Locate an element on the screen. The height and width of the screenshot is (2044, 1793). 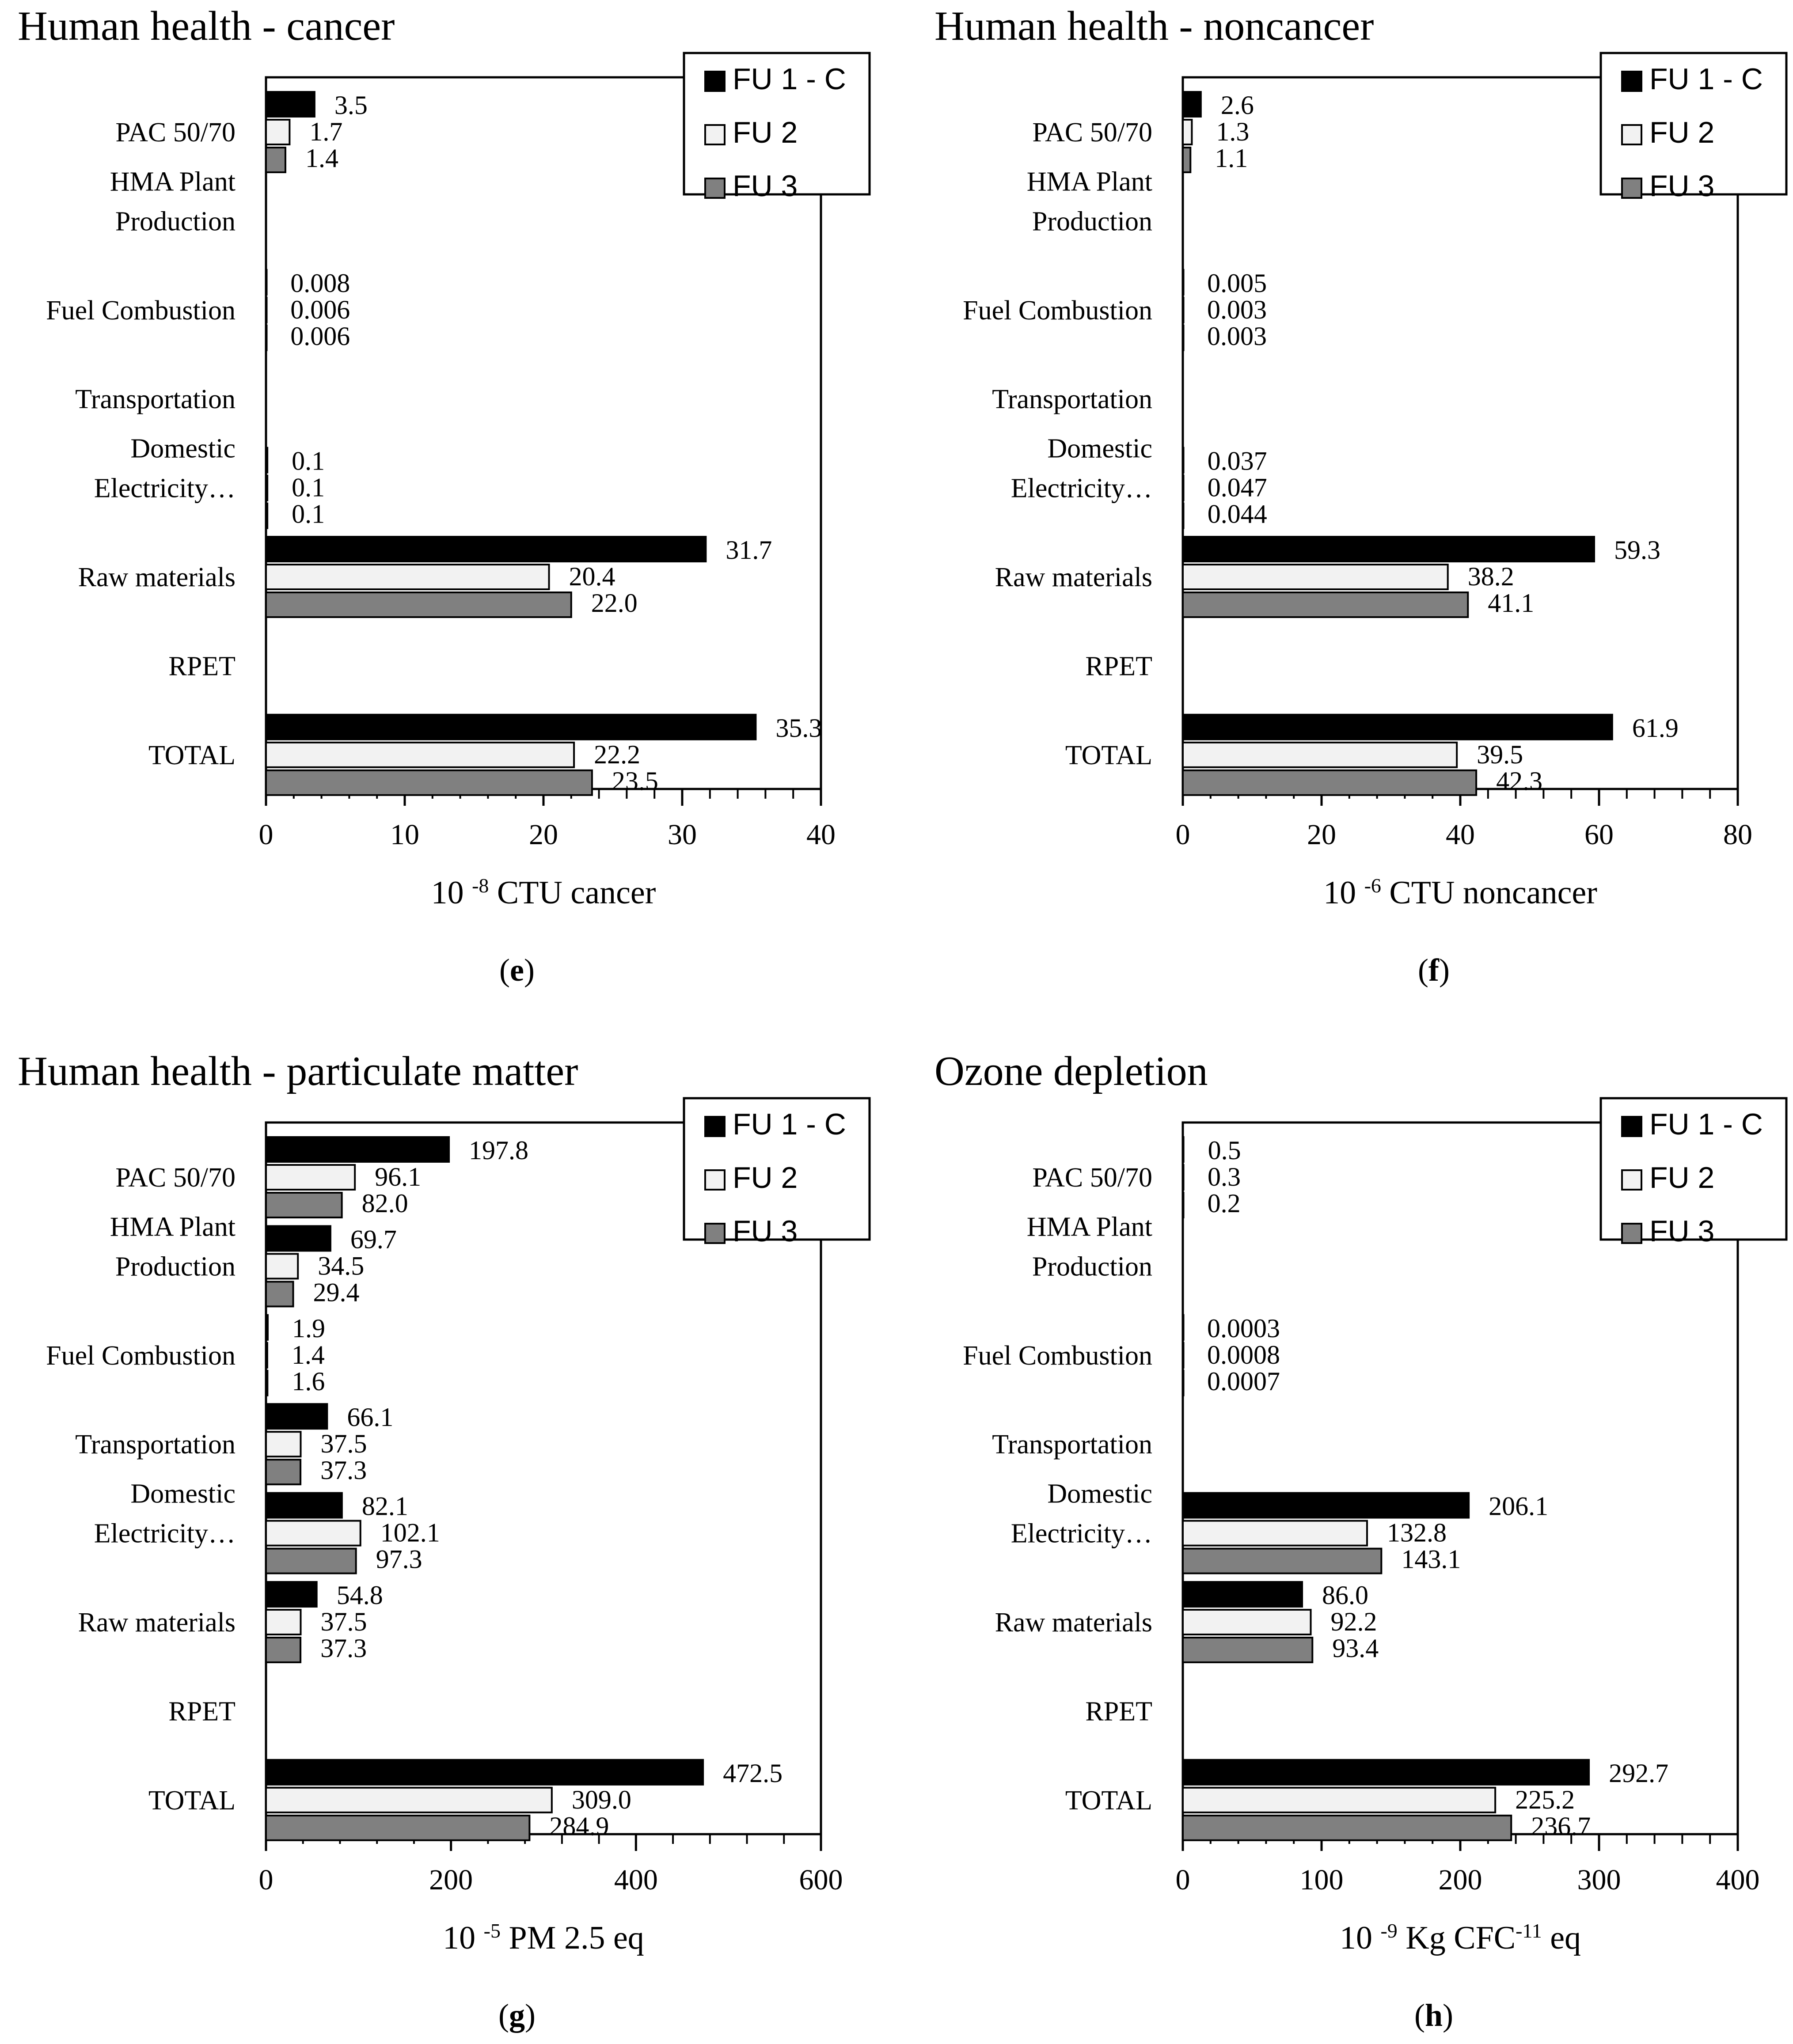
legend-label-e-2: FU 3 is located at coordinates (765, 186).